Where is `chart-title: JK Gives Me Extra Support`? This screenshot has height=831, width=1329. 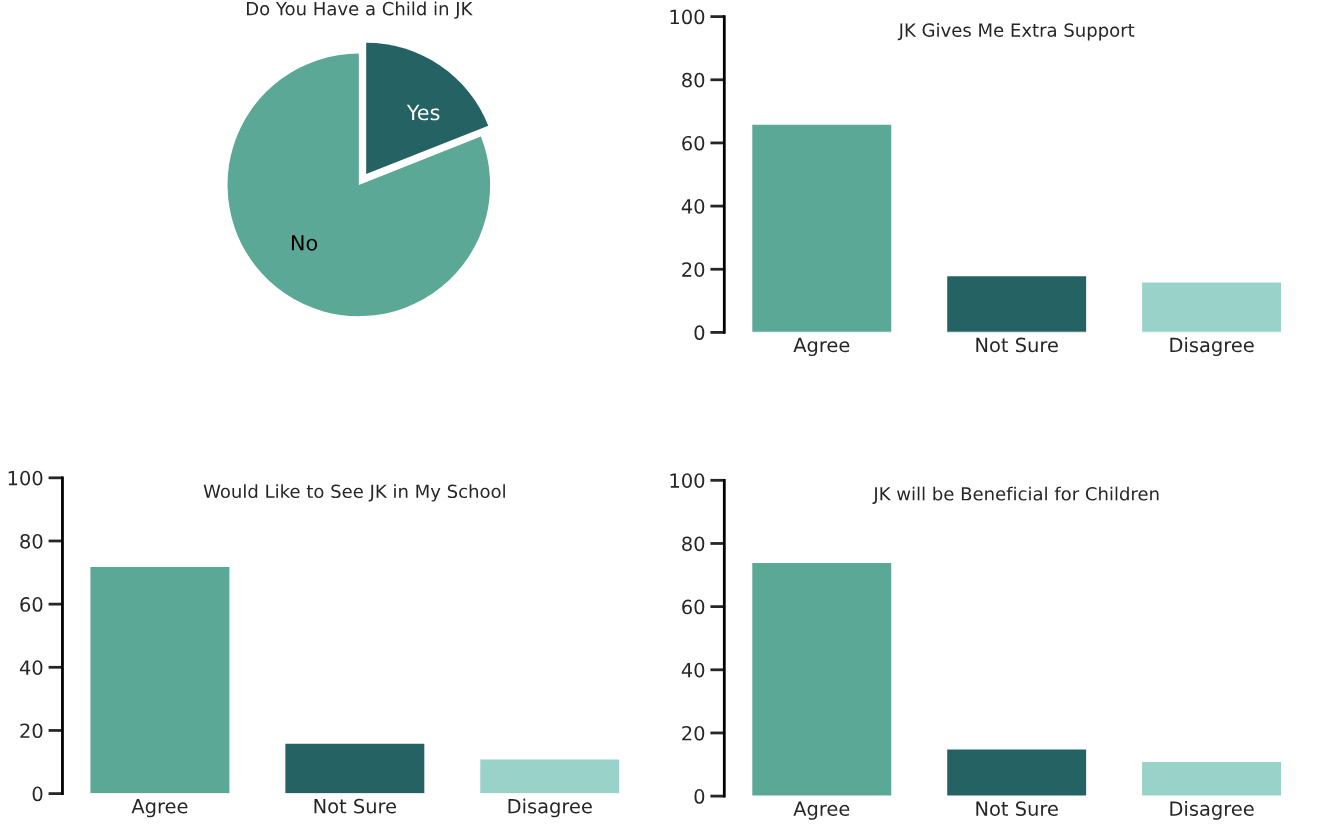
chart-title: JK Gives Me Extra Support is located at coordinates (1016, 31).